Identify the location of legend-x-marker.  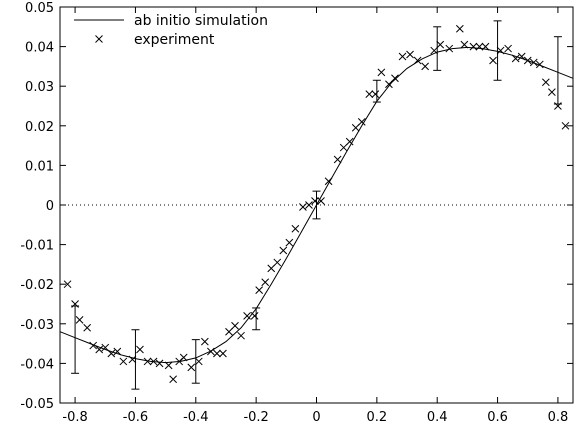
(99, 39).